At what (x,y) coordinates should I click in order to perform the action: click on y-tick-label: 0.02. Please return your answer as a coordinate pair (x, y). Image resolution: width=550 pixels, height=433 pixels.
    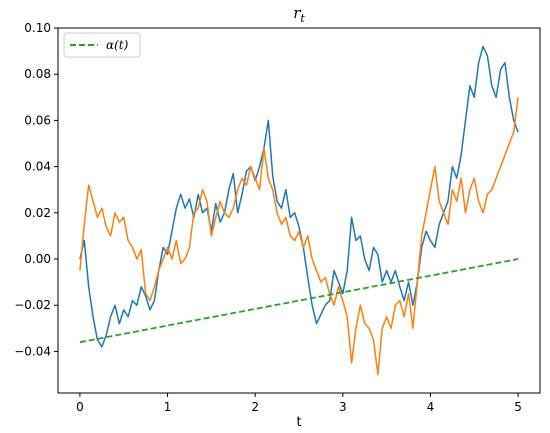
    Looking at the image, I should click on (37, 213).